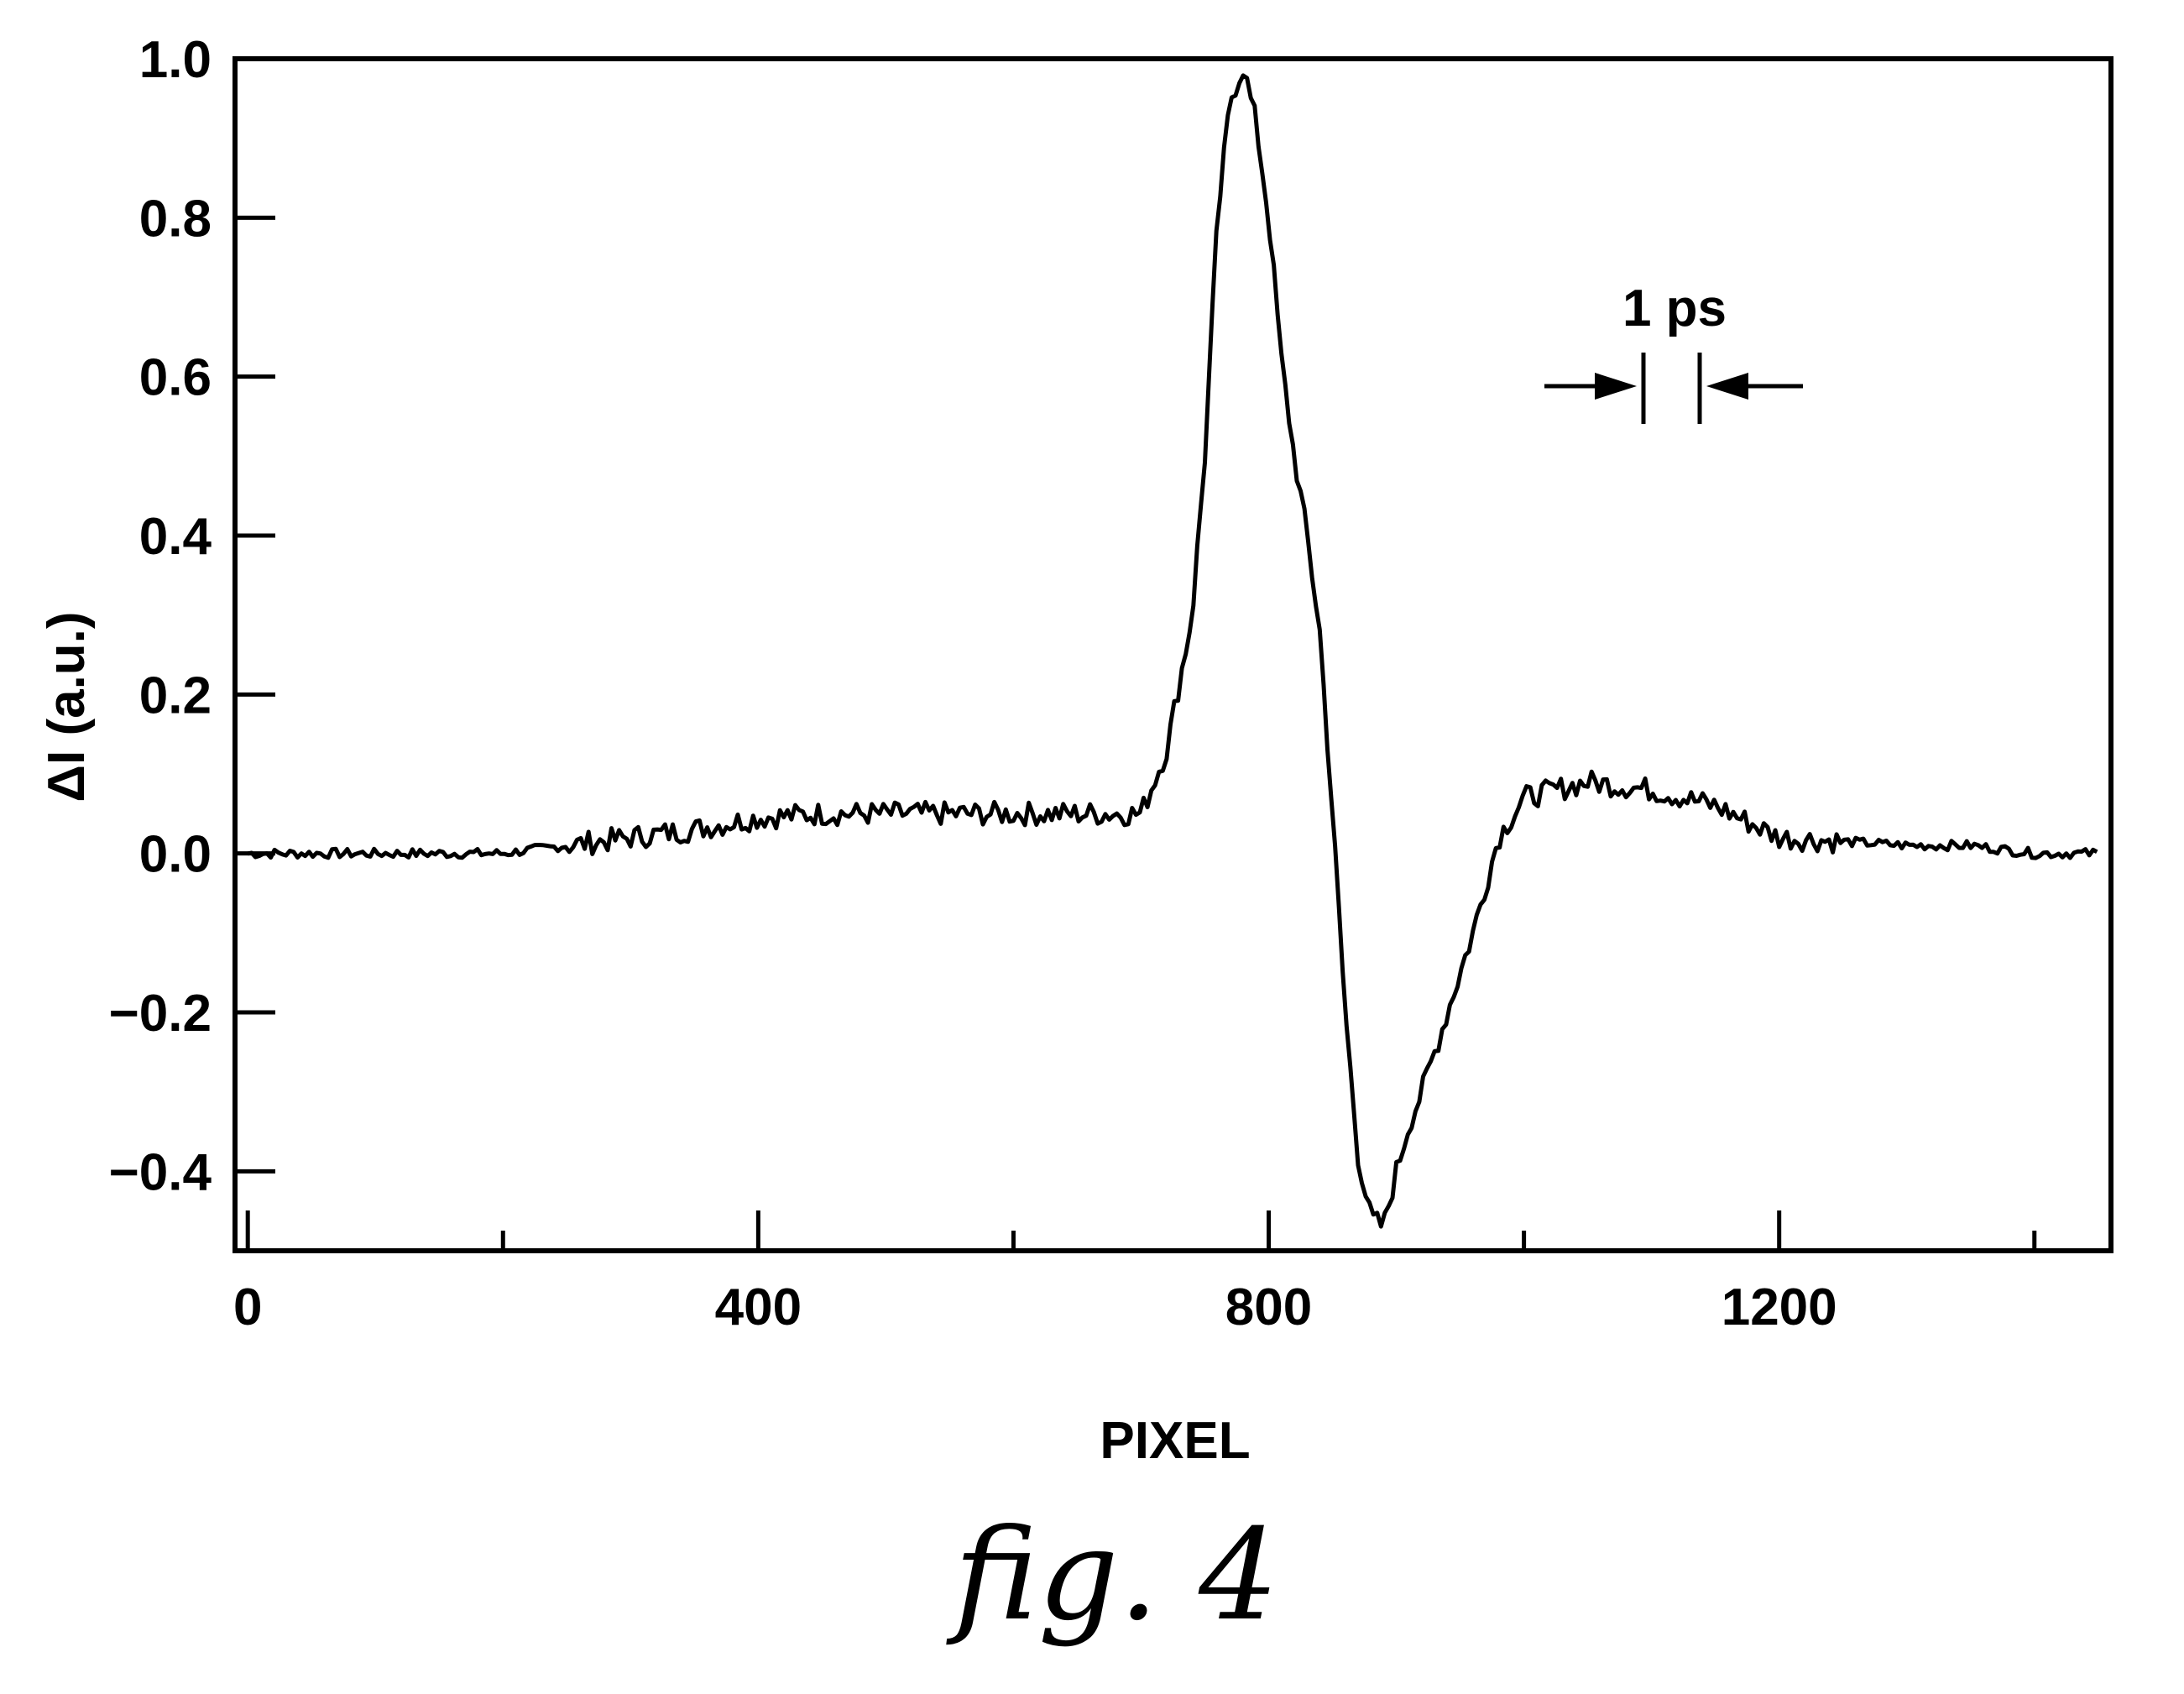 This screenshot has height=1694, width=2184. I want to click on y-tick-label: 1.0, so click(175, 60).